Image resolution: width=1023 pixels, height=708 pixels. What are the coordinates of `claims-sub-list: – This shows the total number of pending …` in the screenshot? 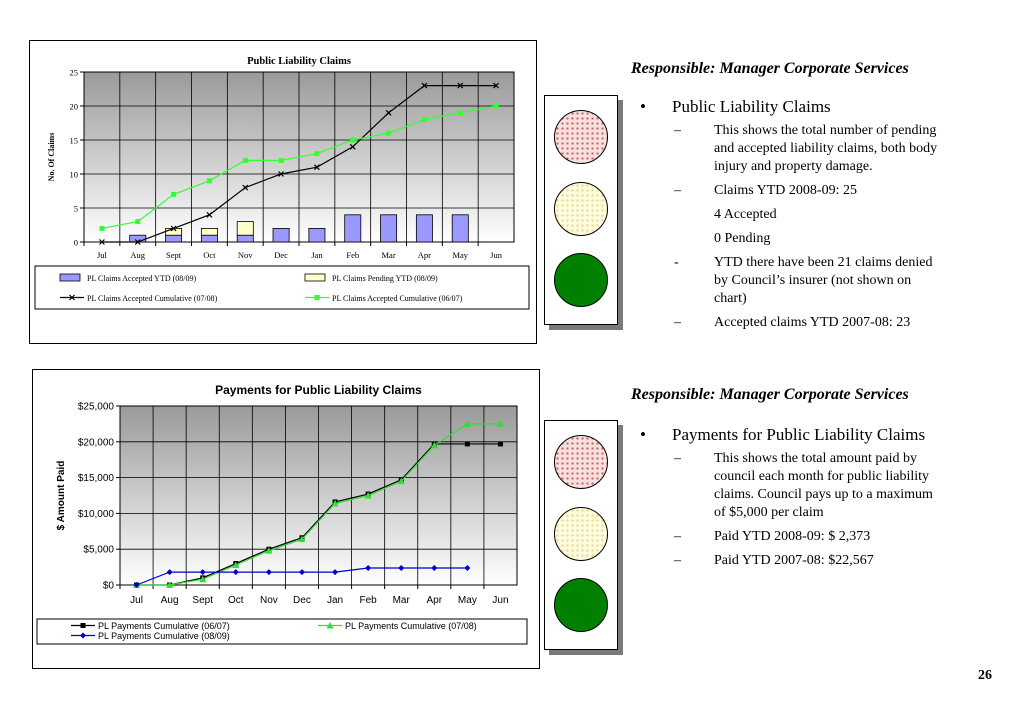 It's located at (805, 227).